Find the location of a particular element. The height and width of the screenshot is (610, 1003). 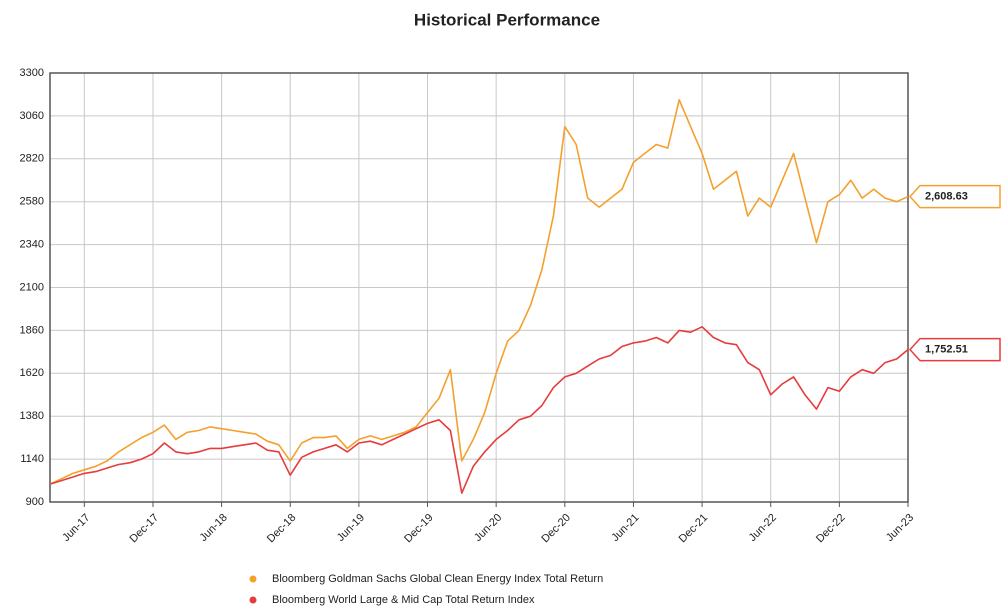

x-tick-label: Jun-22 is located at coordinates (763, 528).